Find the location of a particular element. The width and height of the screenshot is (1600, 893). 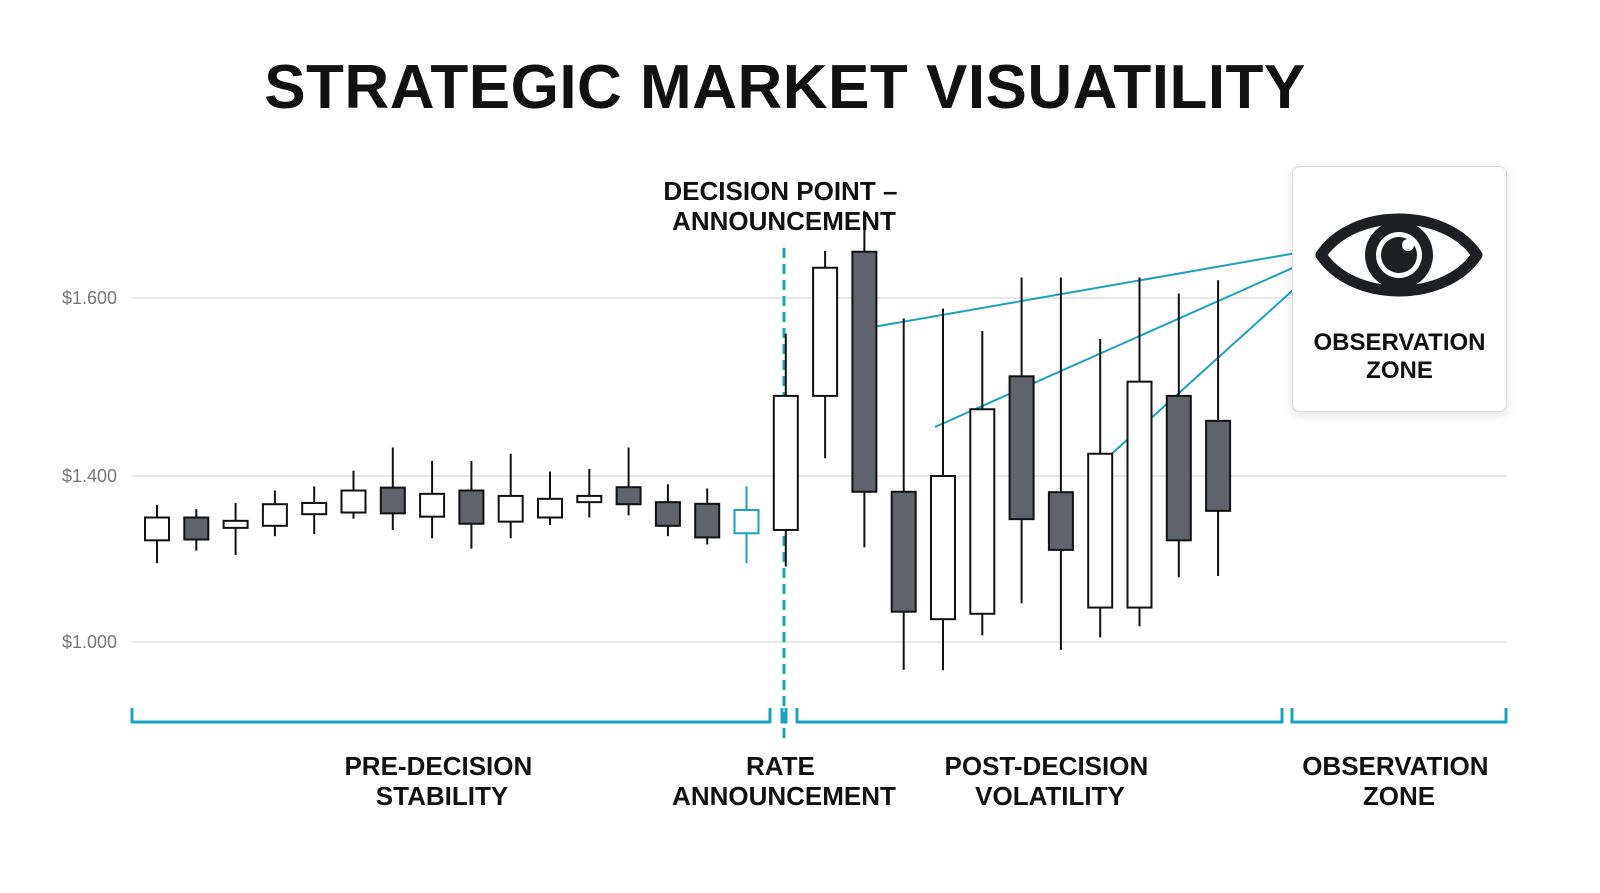

section-label-line: VOLATILITY is located at coordinates (1050, 796).